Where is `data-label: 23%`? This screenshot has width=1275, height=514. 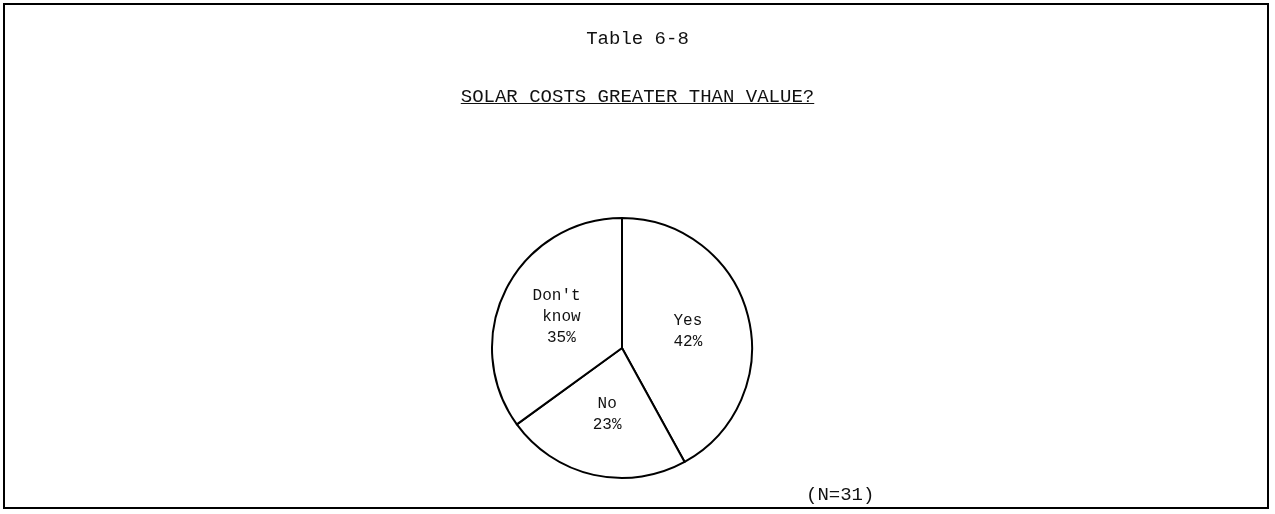
data-label: 23% is located at coordinates (607, 424).